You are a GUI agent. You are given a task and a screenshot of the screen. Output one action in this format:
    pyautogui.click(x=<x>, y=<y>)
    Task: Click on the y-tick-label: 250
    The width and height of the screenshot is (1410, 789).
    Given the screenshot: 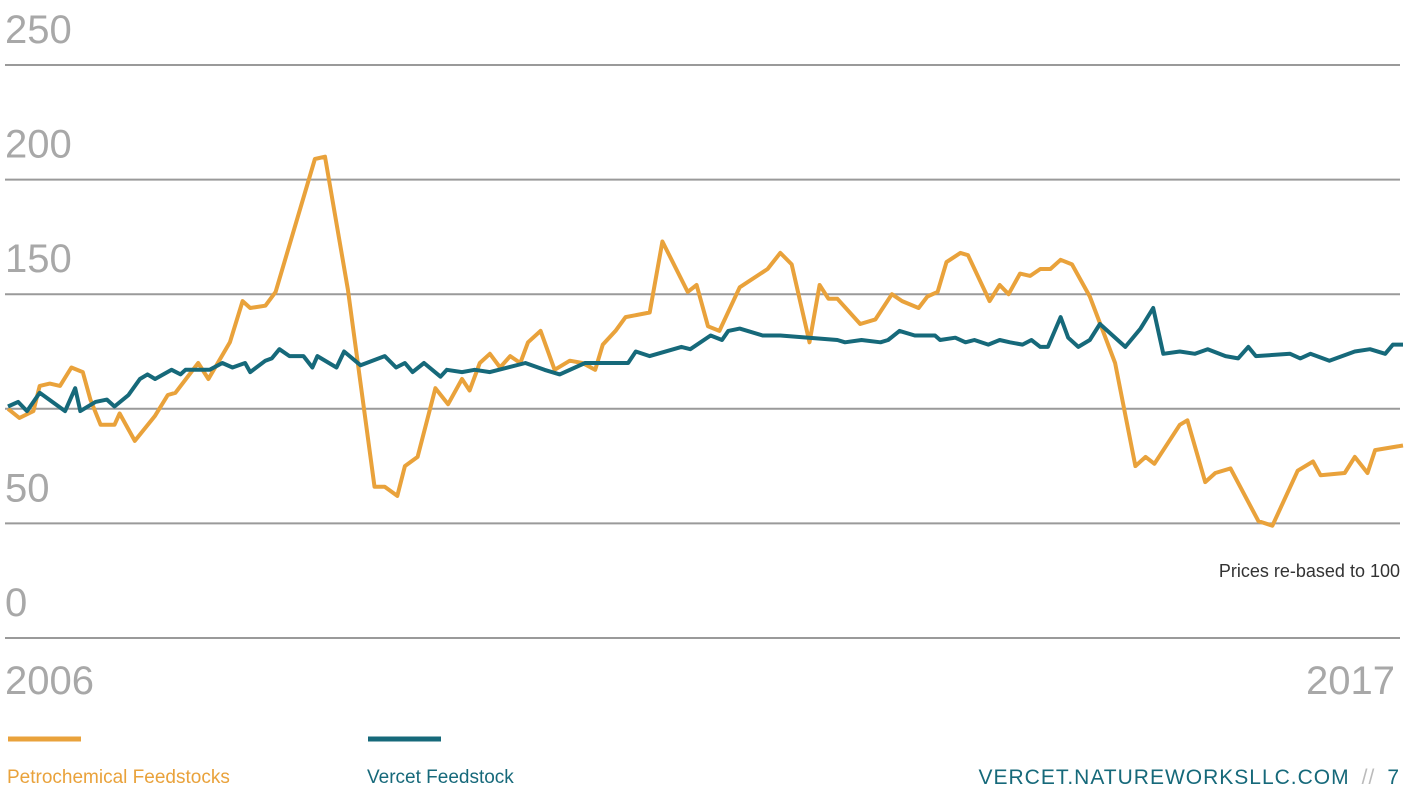 What is the action you would take?
    pyautogui.click(x=38, y=30)
    